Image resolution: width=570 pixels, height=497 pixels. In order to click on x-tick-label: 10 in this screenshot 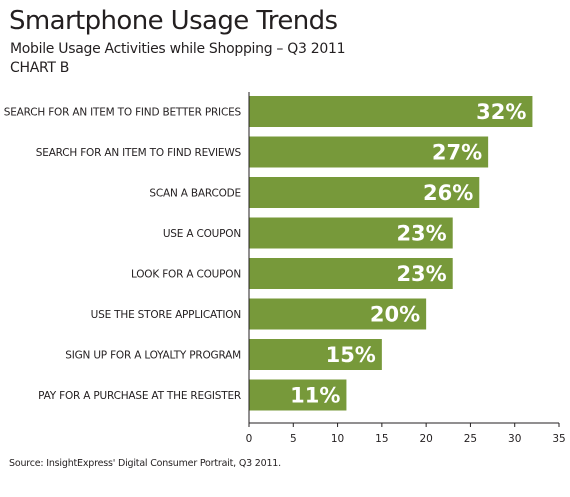, I will do `click(337, 439)`.